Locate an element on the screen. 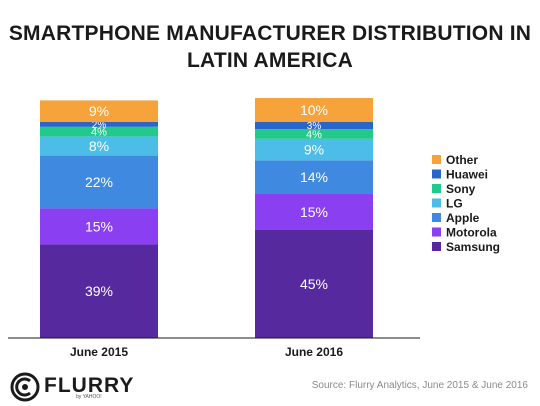  legend-label-sony: Sony is located at coordinates (461, 189).